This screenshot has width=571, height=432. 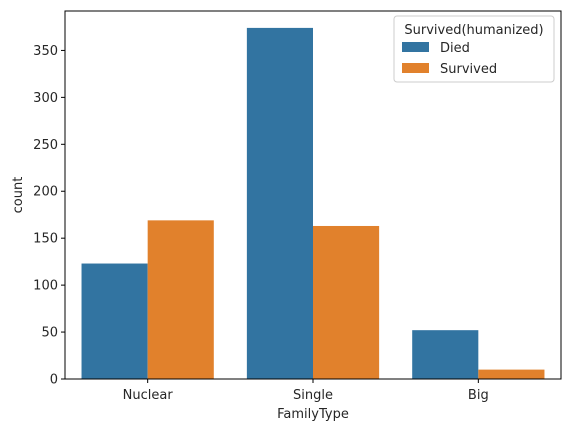 What do you see at coordinates (45, 145) in the screenshot?
I see `y-tick-label: 250` at bounding box center [45, 145].